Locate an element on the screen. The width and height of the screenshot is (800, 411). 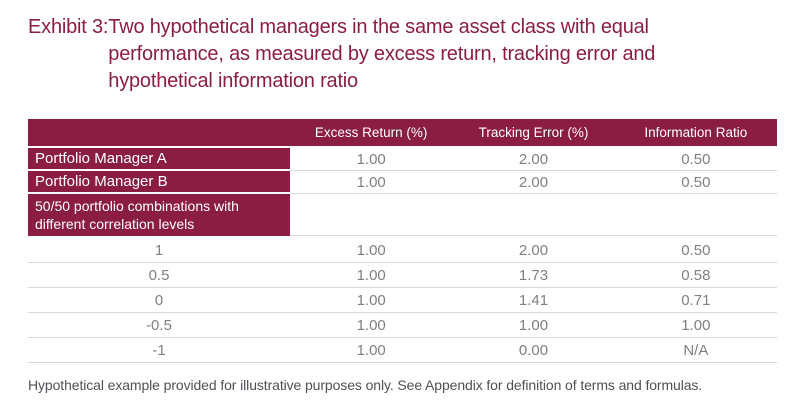
table-row-corr-0point5: 0.5 1.00 1.73 0.58 is located at coordinates (402, 275).